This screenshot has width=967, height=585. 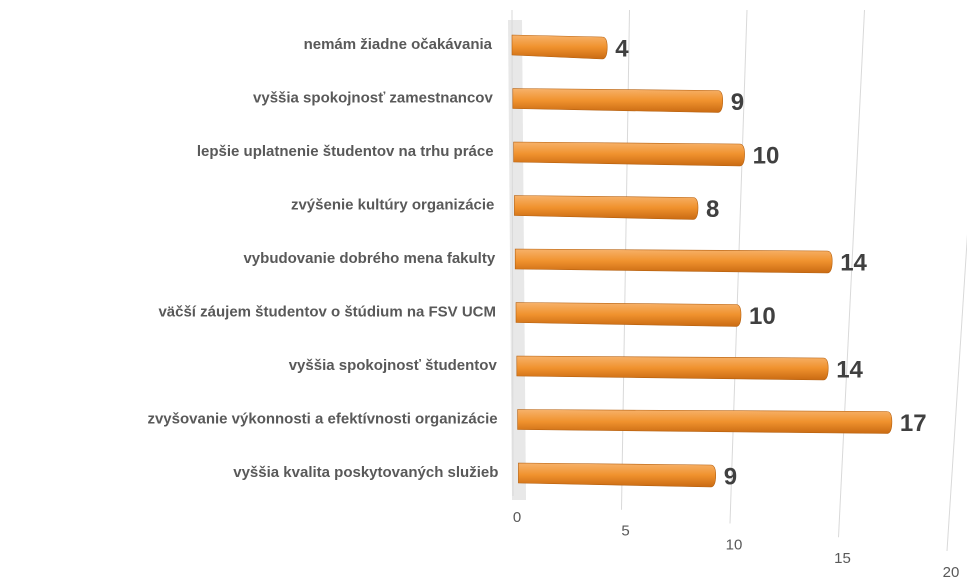 What do you see at coordinates (913, 423) in the screenshot?
I see `data-label: 17` at bounding box center [913, 423].